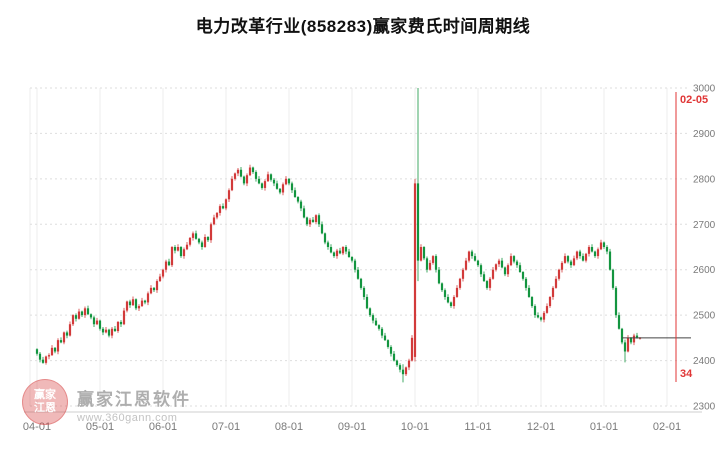 The height and width of the screenshot is (450, 726). What do you see at coordinates (704, 407) in the screenshot?
I see `svg-text: 2300` at bounding box center [704, 407].